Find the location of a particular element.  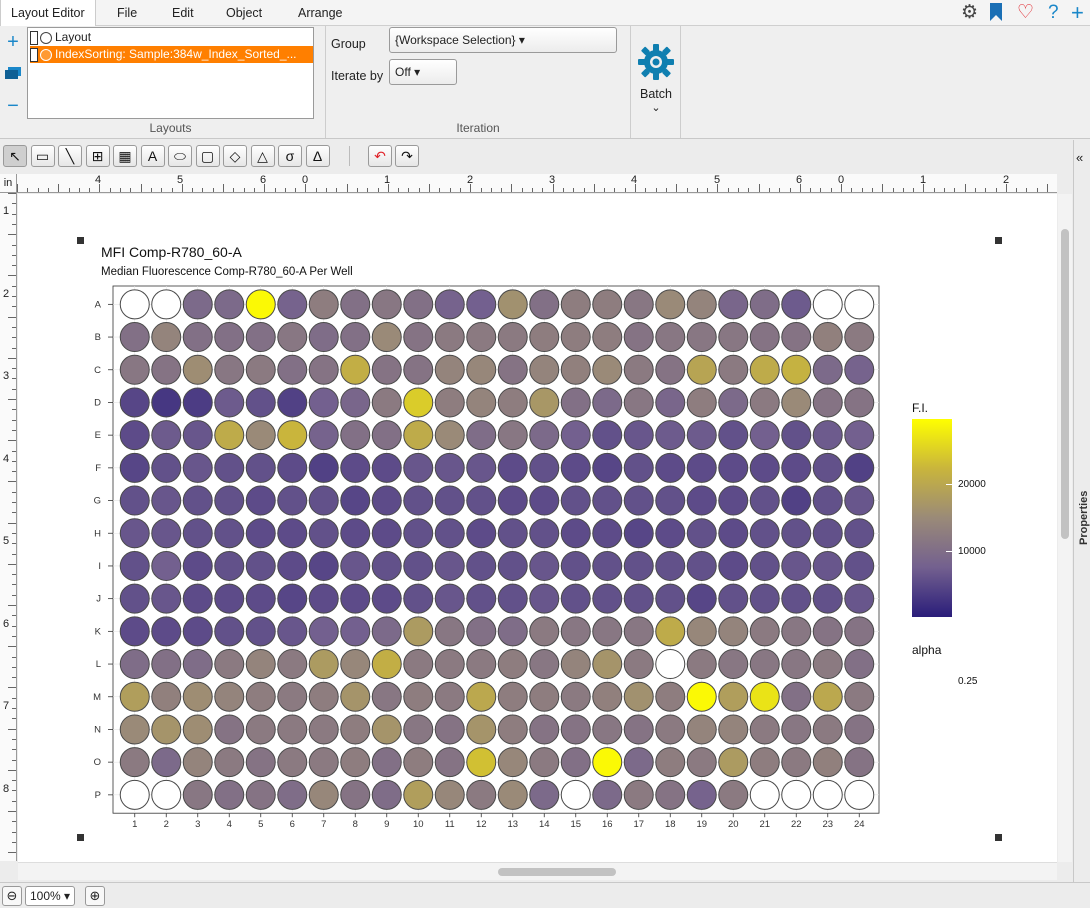

well-I8 is located at coordinates (355, 565).